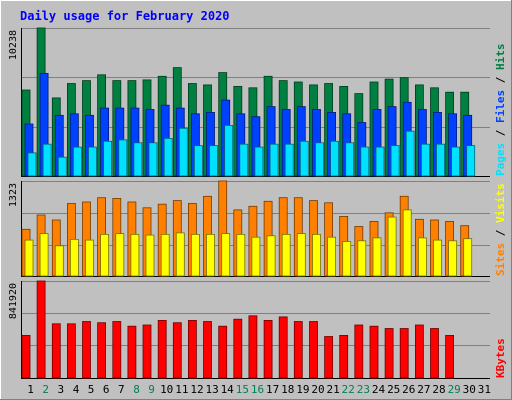 This screenshot has width=512, height=400. I want to click on x-tick-label-day-13: 13, so click(211, 389).